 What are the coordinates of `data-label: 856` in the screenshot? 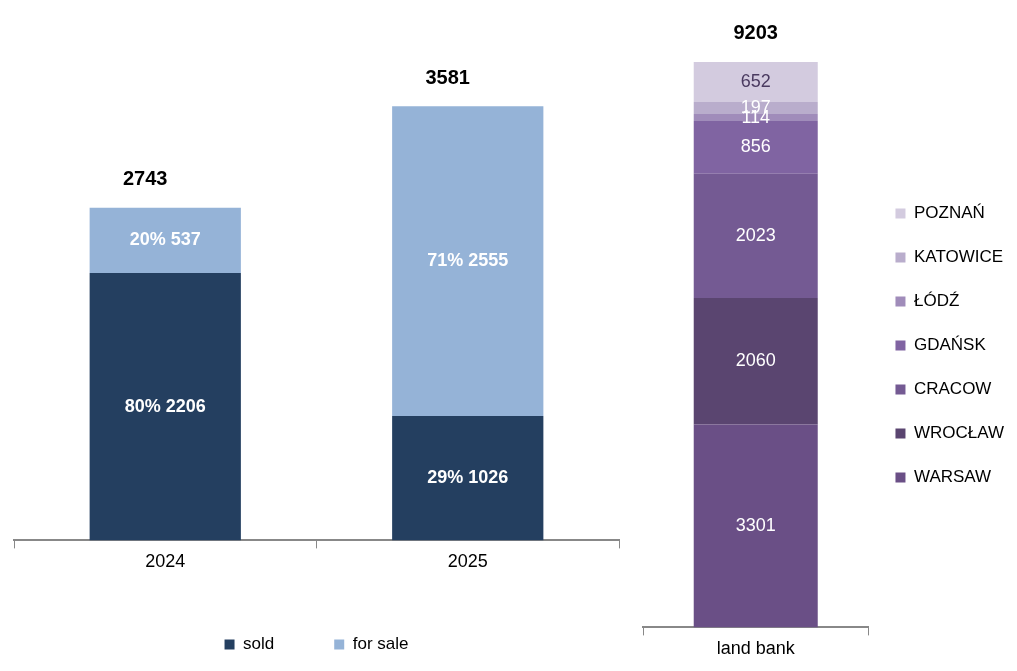 It's located at (755, 146).